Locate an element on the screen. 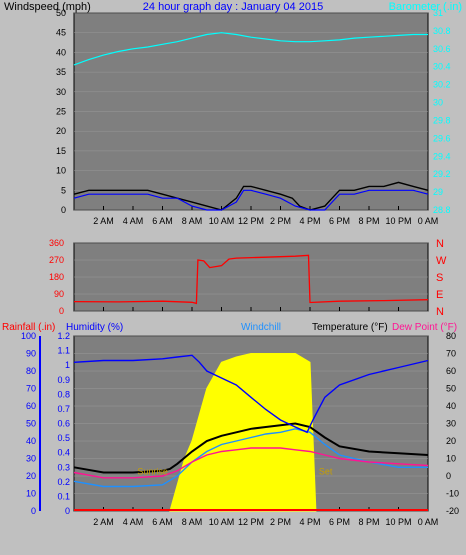  rain-tick-label: 0.1 is located at coordinates (63, 496).